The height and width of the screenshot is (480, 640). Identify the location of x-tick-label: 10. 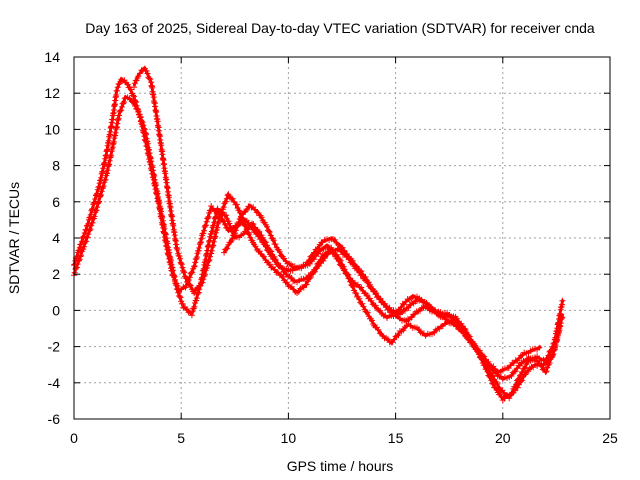
(289, 438).